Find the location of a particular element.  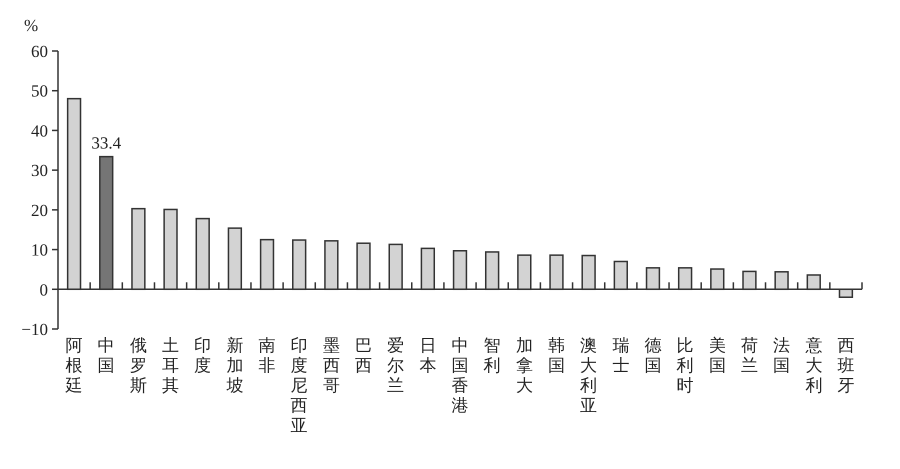

x-tick-label: 法国 is located at coordinates (781, 355).